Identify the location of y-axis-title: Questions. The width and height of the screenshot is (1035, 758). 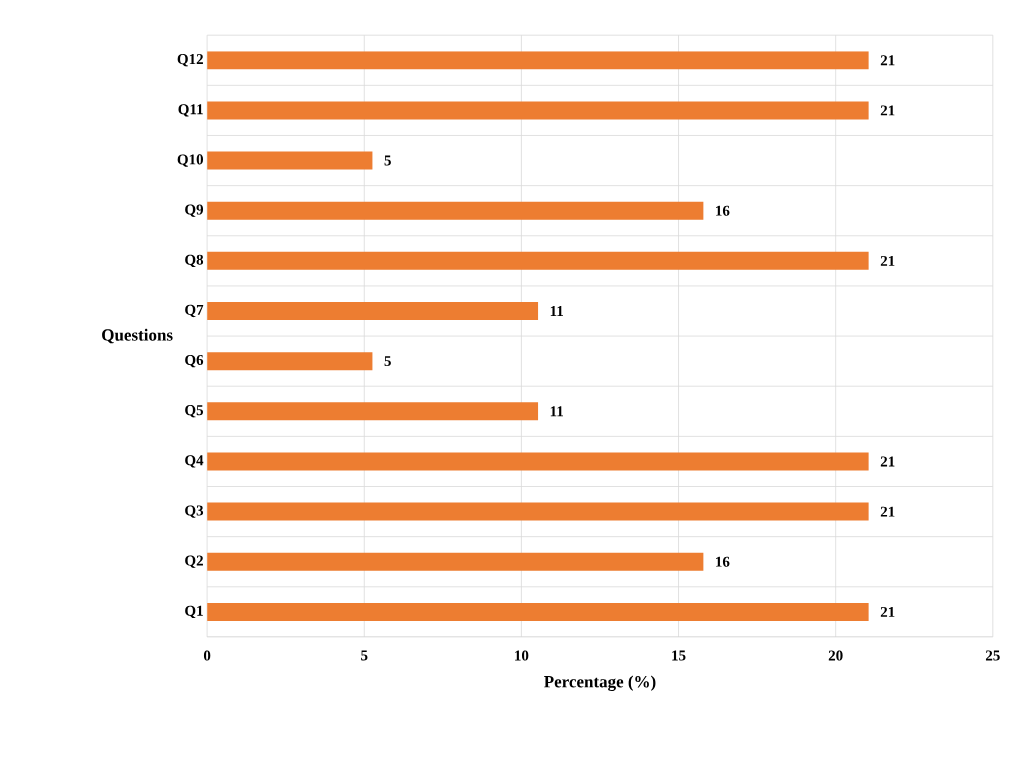
(137, 336).